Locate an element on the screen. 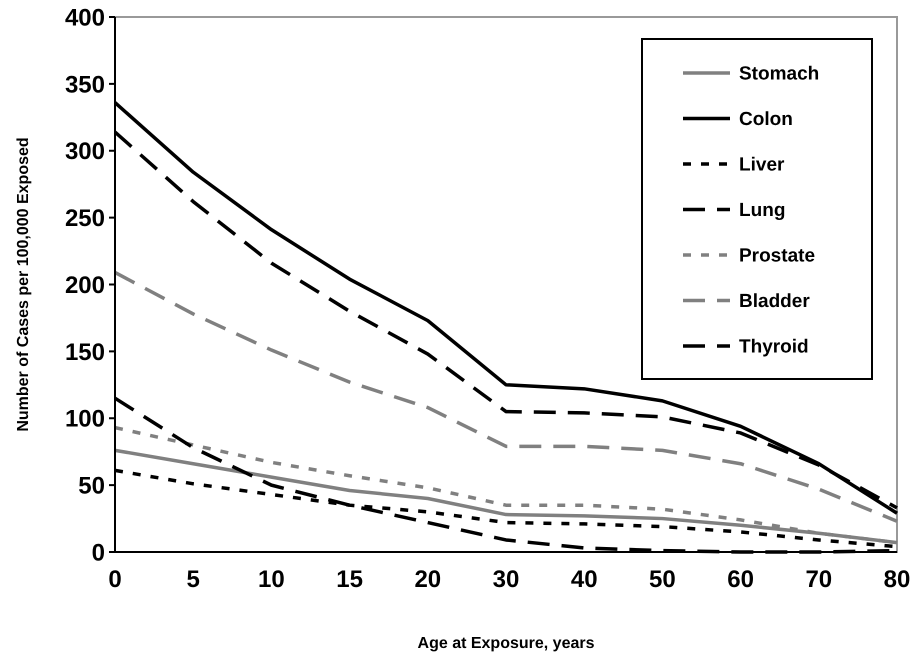  x-tick-label: 15 is located at coordinates (349, 579).